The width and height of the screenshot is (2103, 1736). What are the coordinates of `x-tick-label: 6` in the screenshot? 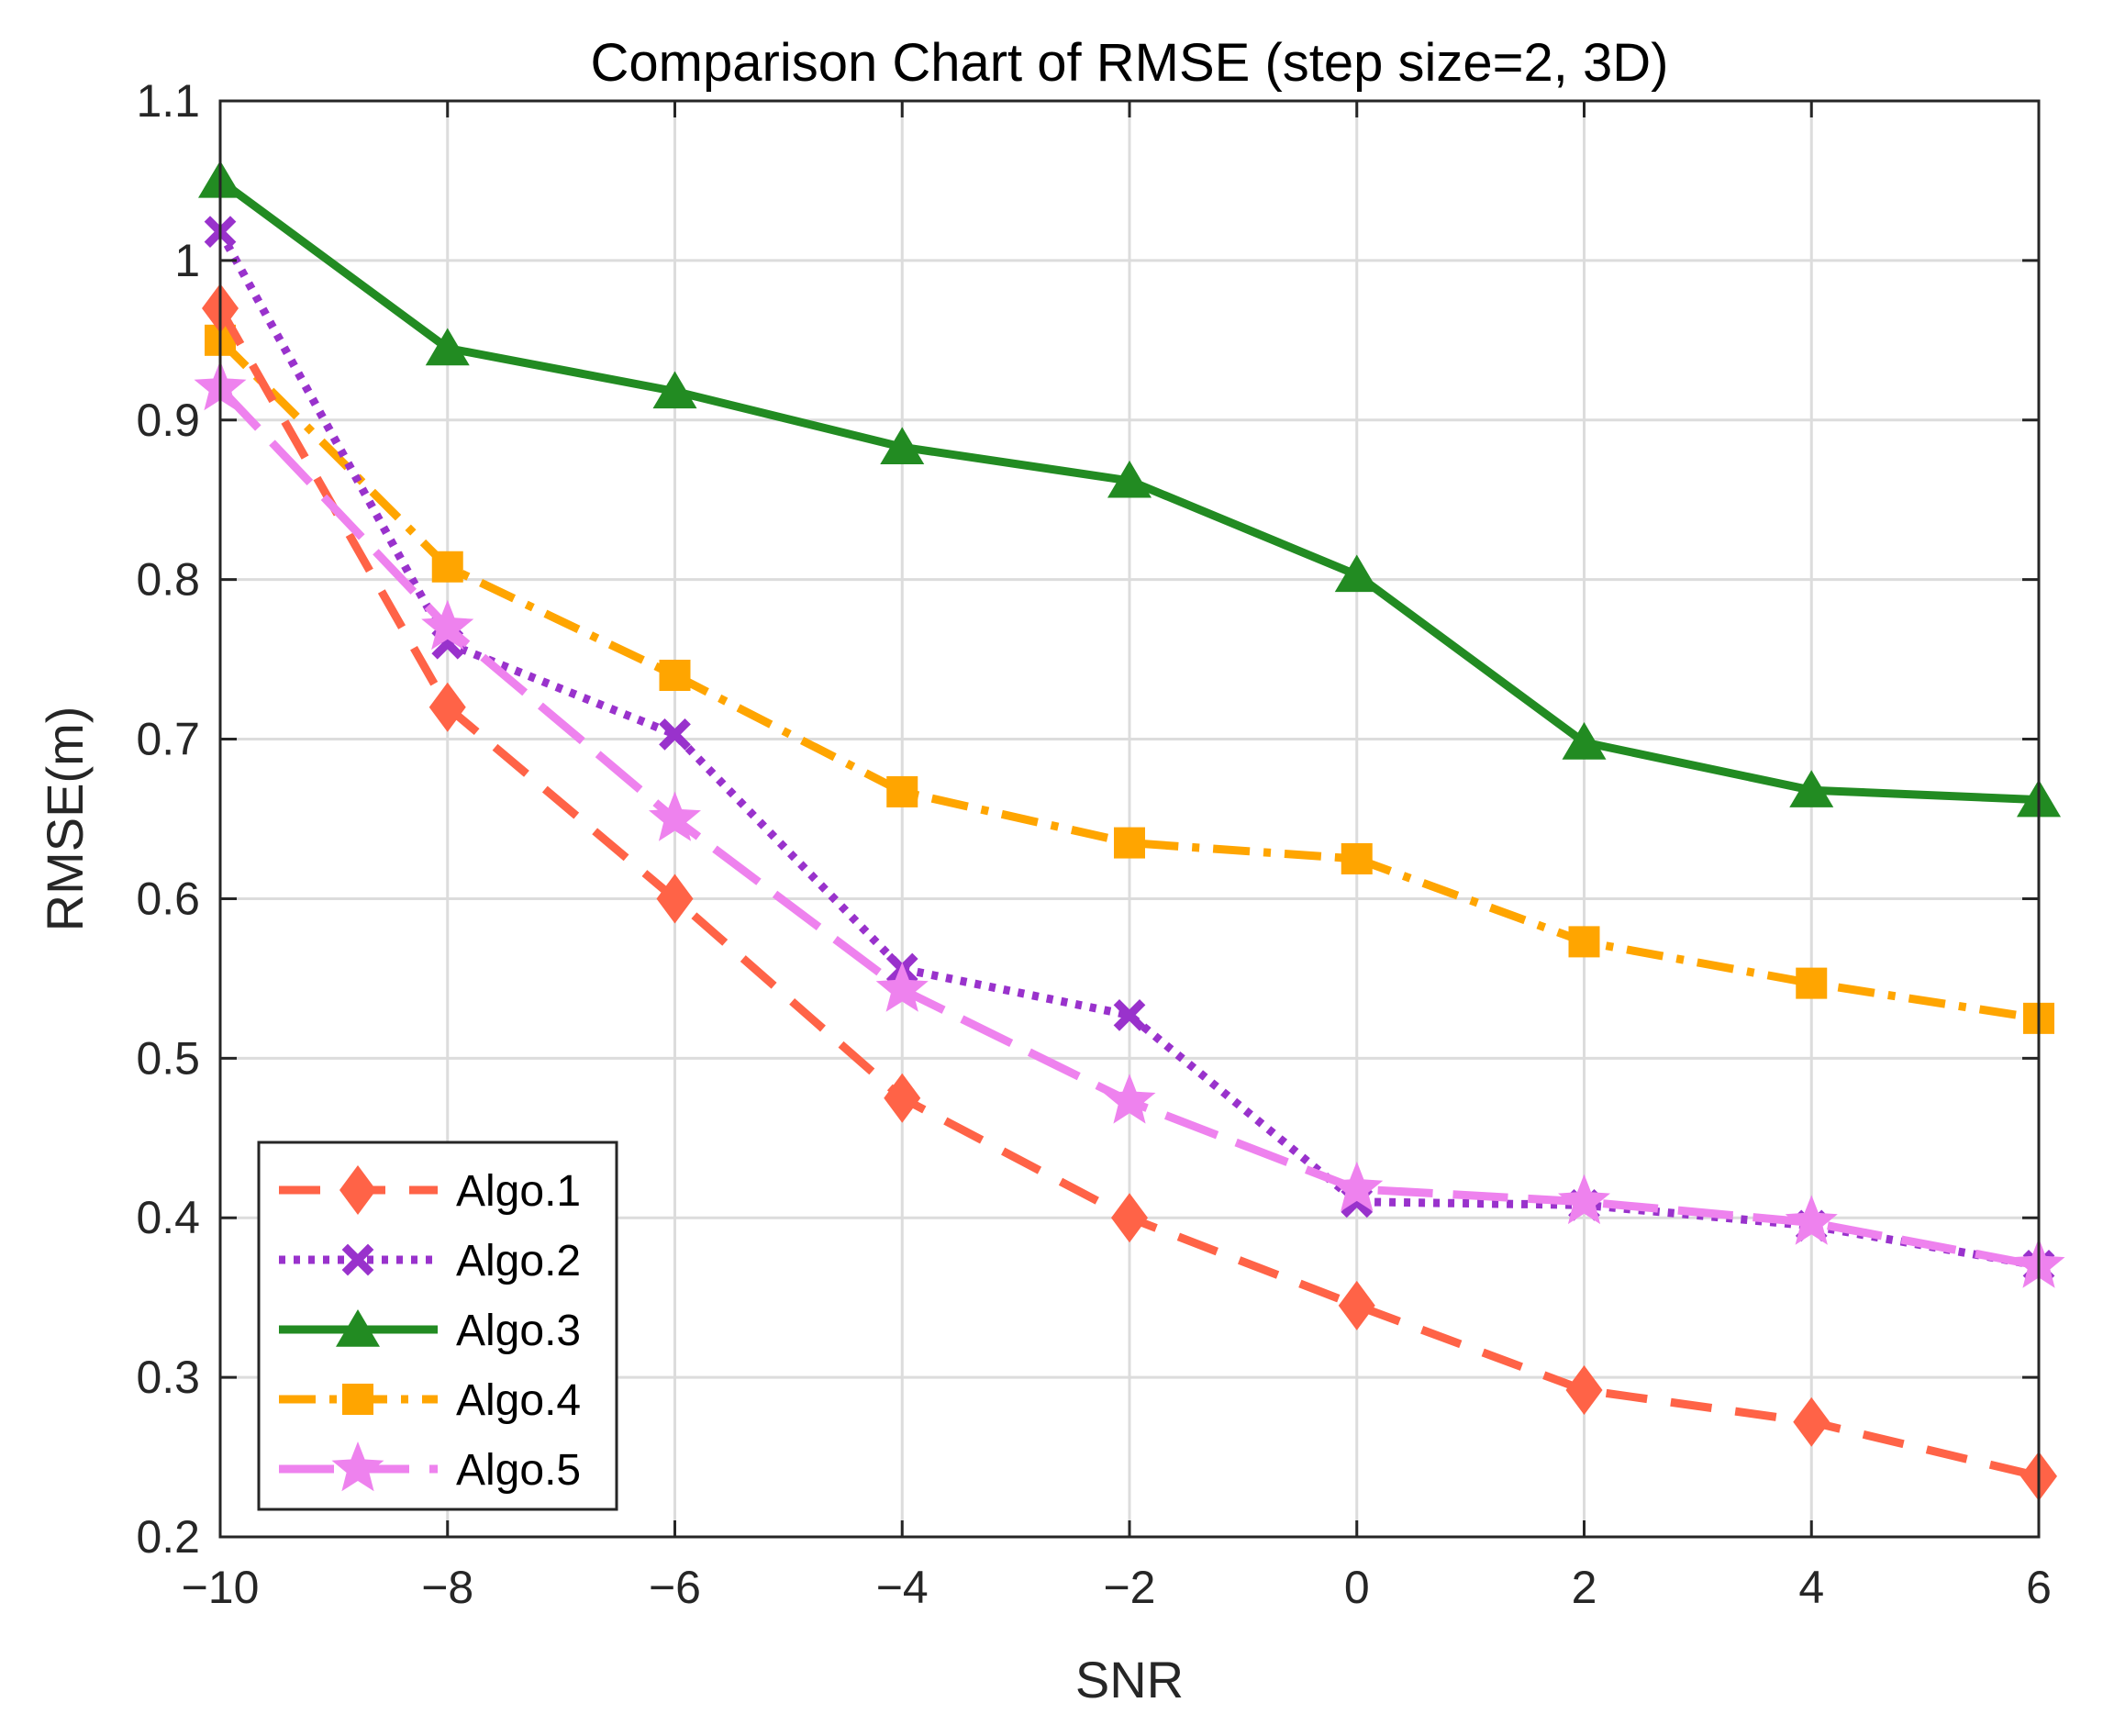 It's located at (2039, 1588).